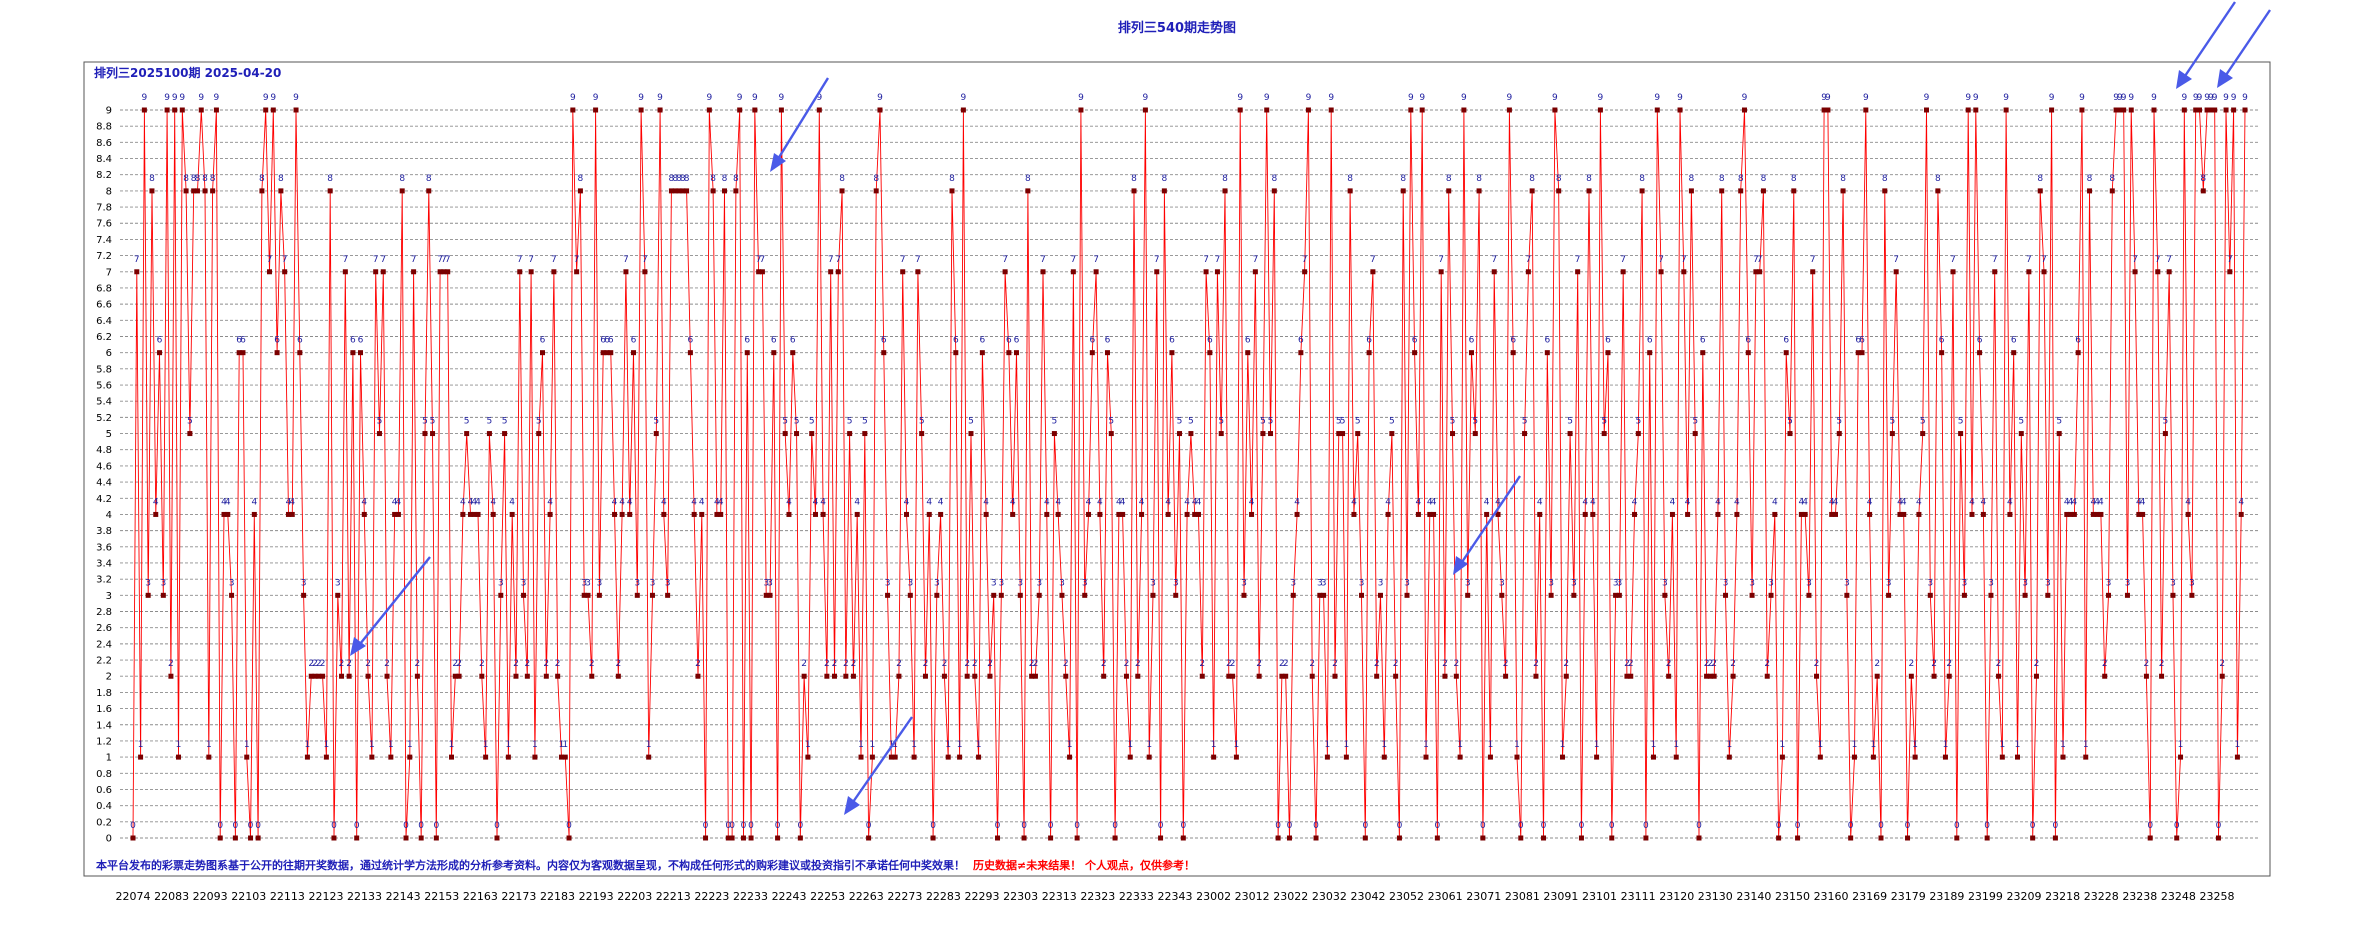 This screenshot has width=2354, height=926. I want to click on x-tick-label: 23179, so click(1908, 896).